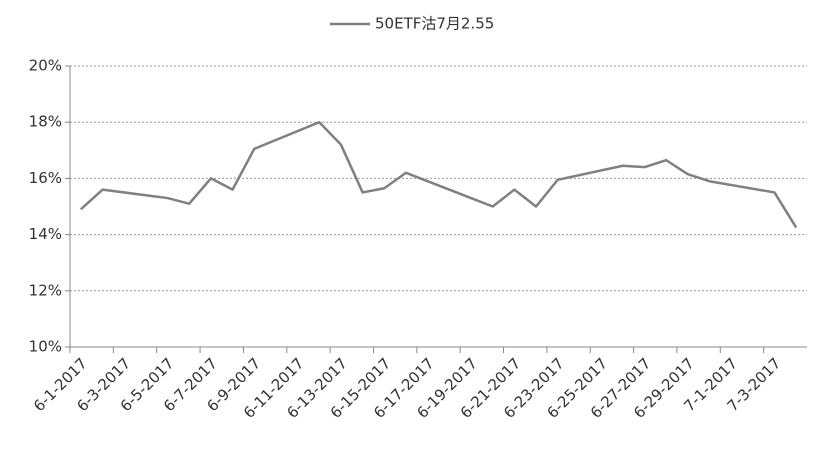 This screenshot has height=449, width=821. Describe the element at coordinates (45, 347) in the screenshot. I see `y-tick-label: 10%` at that location.